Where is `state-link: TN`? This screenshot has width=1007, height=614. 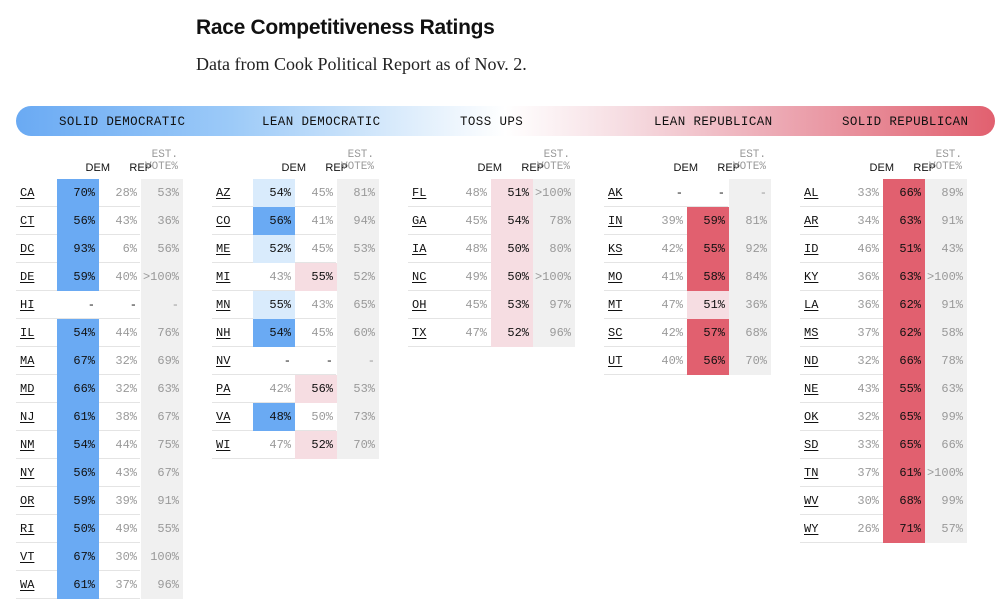
state-link: TN is located at coordinates (811, 473).